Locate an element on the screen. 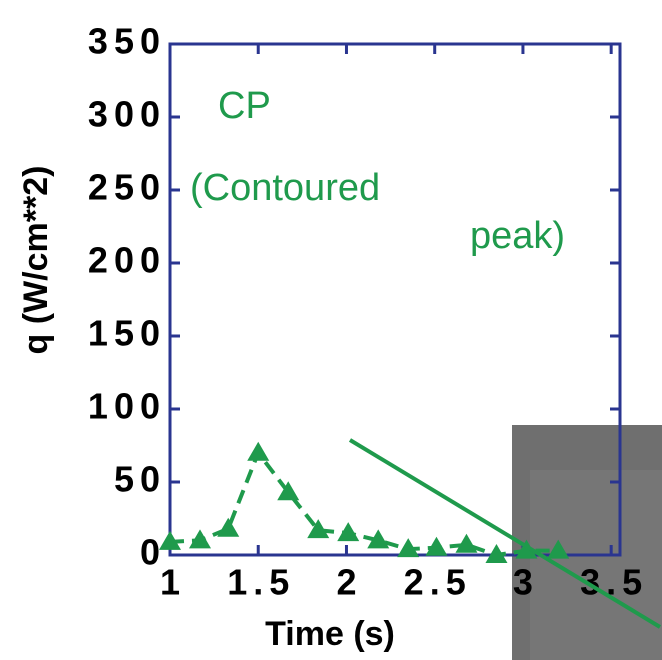  x-tick-label: 1.5 is located at coordinates (261, 582).